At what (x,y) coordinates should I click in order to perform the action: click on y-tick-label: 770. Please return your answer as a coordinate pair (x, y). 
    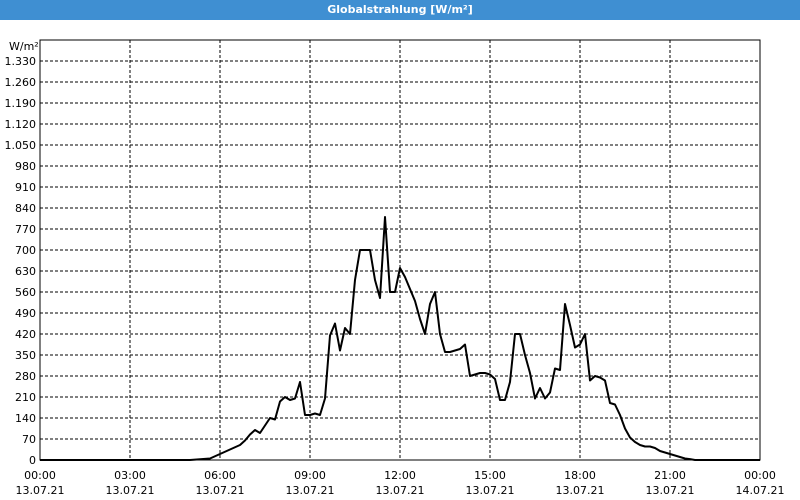
    Looking at the image, I should click on (25, 229).